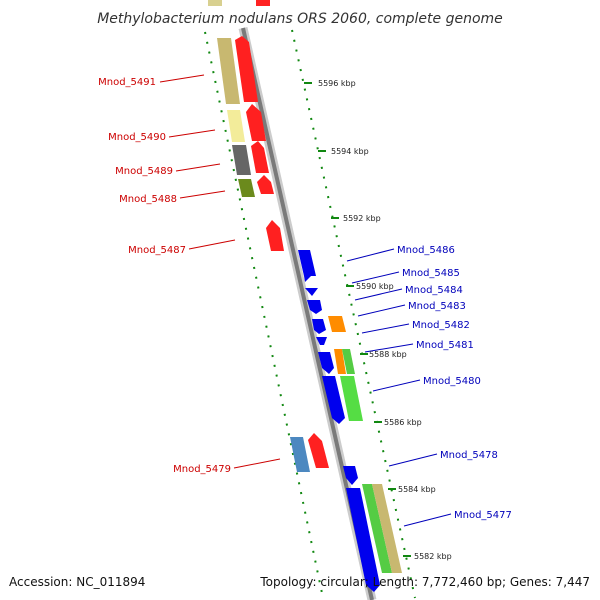 The height and width of the screenshot is (600, 600). Describe the element at coordinates (265, 184) in the screenshot. I see `feature-mnod-5488-b` at that location.